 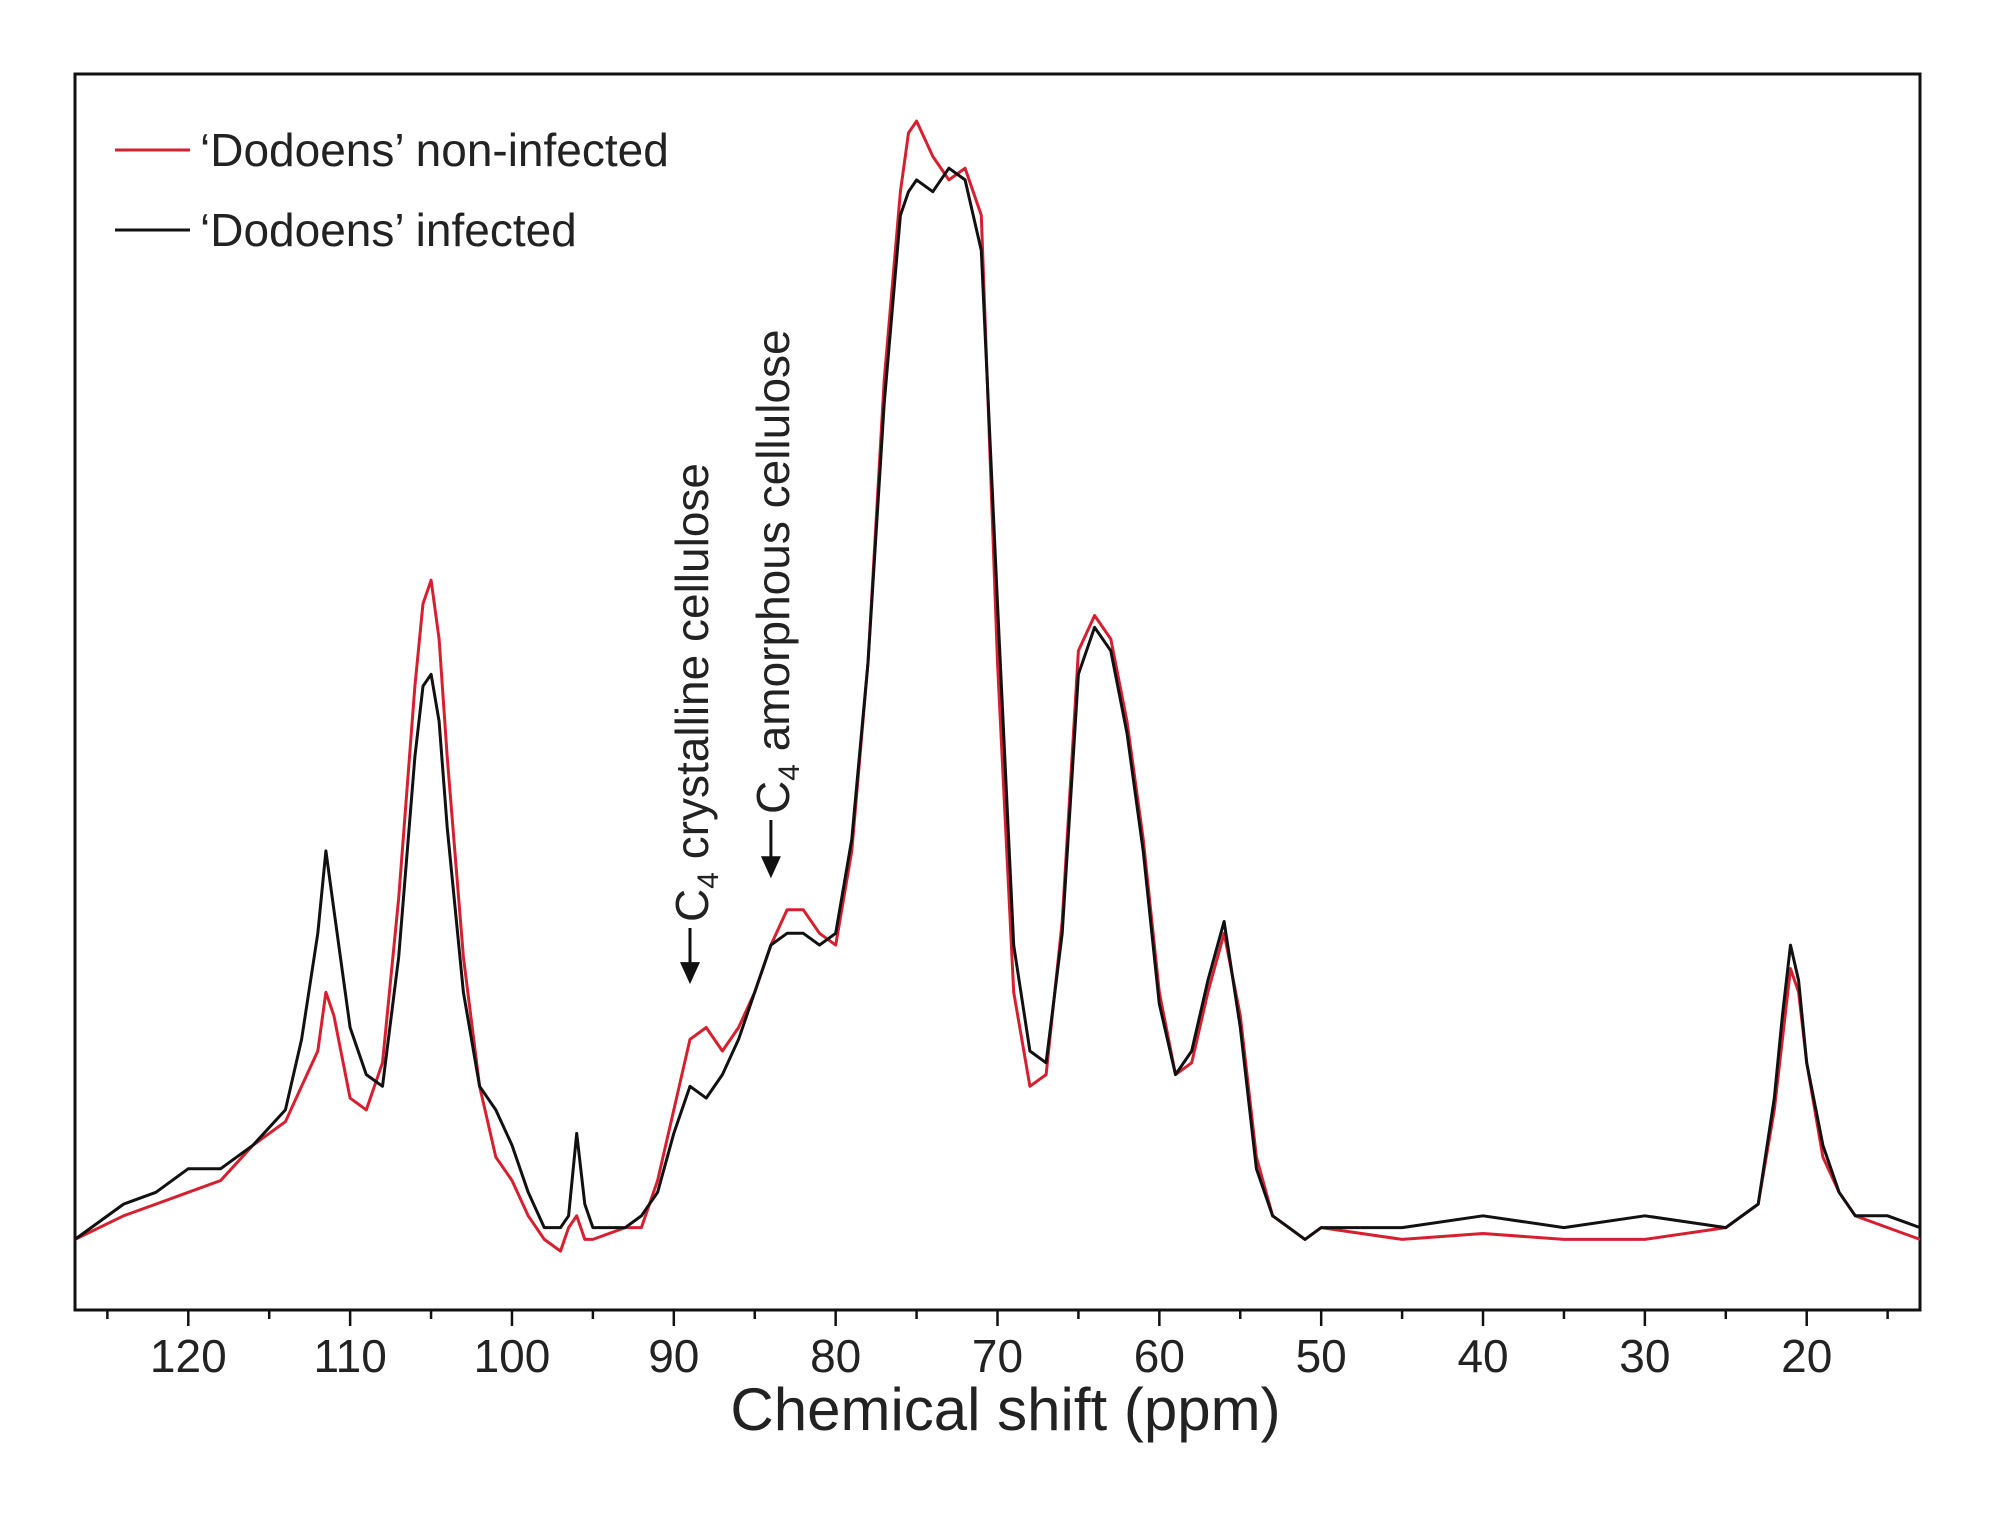 What do you see at coordinates (1005, 1409) in the screenshot?
I see `x-axis-title: Chemical shift (ppm)` at bounding box center [1005, 1409].